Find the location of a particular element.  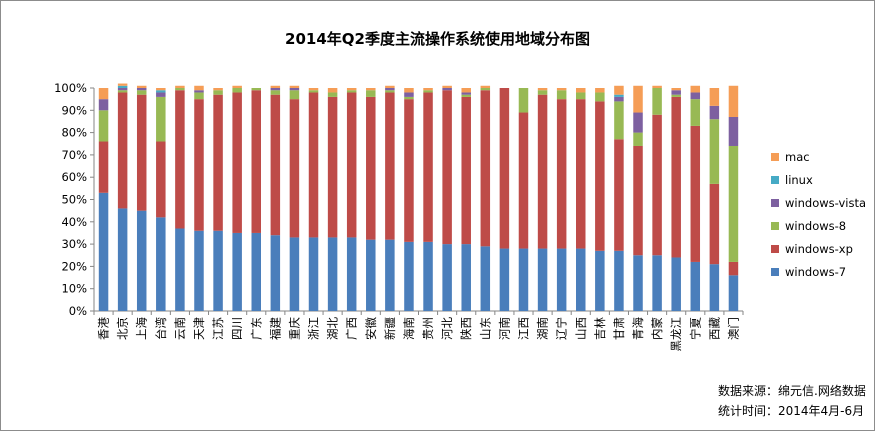

x-tick-label: 浙江 is located at coordinates (314, 328).